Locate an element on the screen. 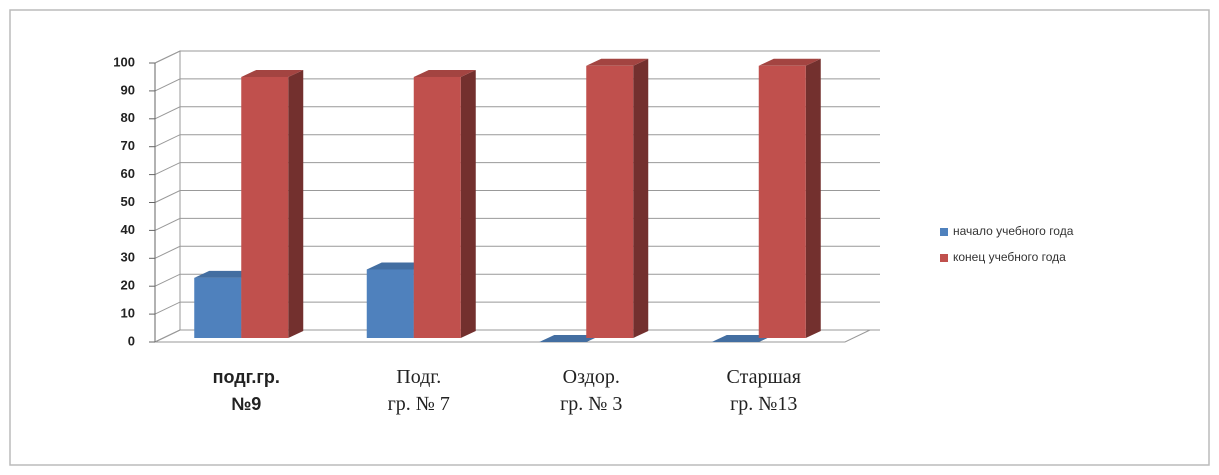  y-tick-label: 30 is located at coordinates (128, 257).